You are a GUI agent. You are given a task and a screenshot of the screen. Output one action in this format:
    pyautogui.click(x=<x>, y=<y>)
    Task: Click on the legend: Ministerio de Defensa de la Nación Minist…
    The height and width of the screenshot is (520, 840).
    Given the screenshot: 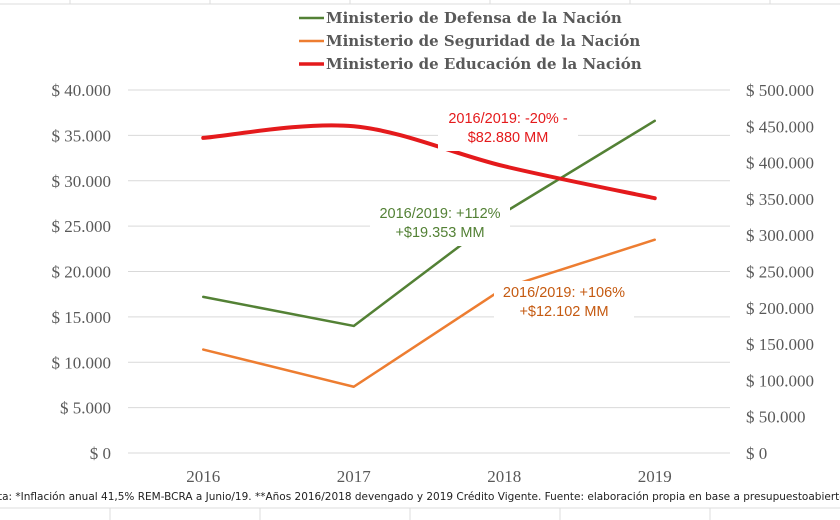 What is the action you would take?
    pyautogui.click(x=470, y=41)
    